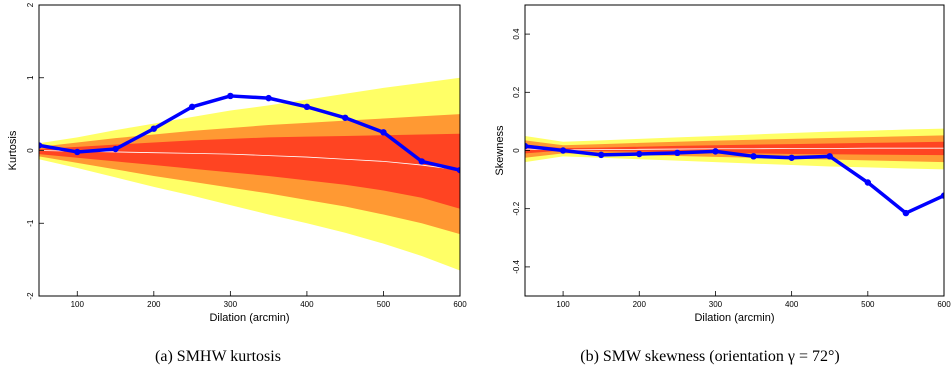 The height and width of the screenshot is (373, 951). Describe the element at coordinates (30, 4) in the screenshot. I see `y-tick-label: 2` at that location.